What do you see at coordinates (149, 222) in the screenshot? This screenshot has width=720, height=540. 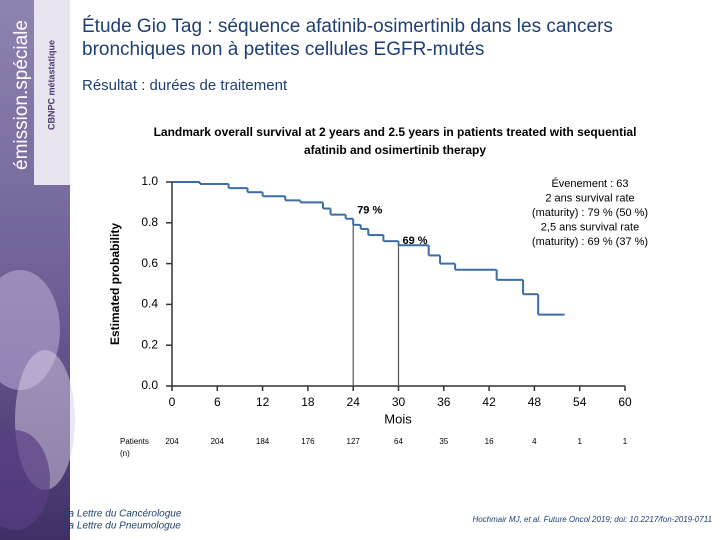 I see `y-tick-label: 0.8` at bounding box center [149, 222].